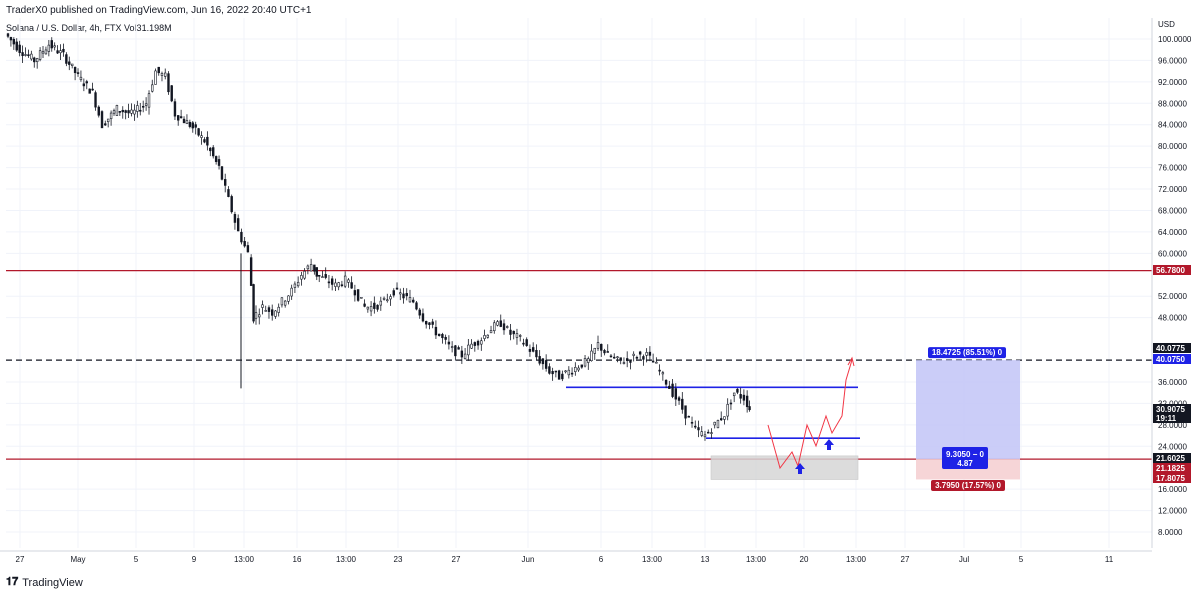 Image resolution: width=1200 pixels, height=594 pixels. What do you see at coordinates (829, 444) in the screenshot?
I see `up-arrow-icon` at bounding box center [829, 444].